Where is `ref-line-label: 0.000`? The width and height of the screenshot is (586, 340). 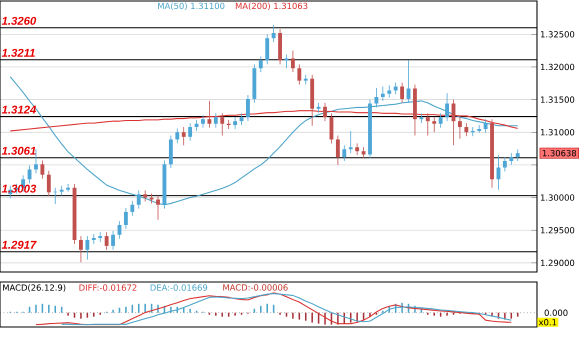
ref-line-label: 0.000 is located at coordinates (556, 313).